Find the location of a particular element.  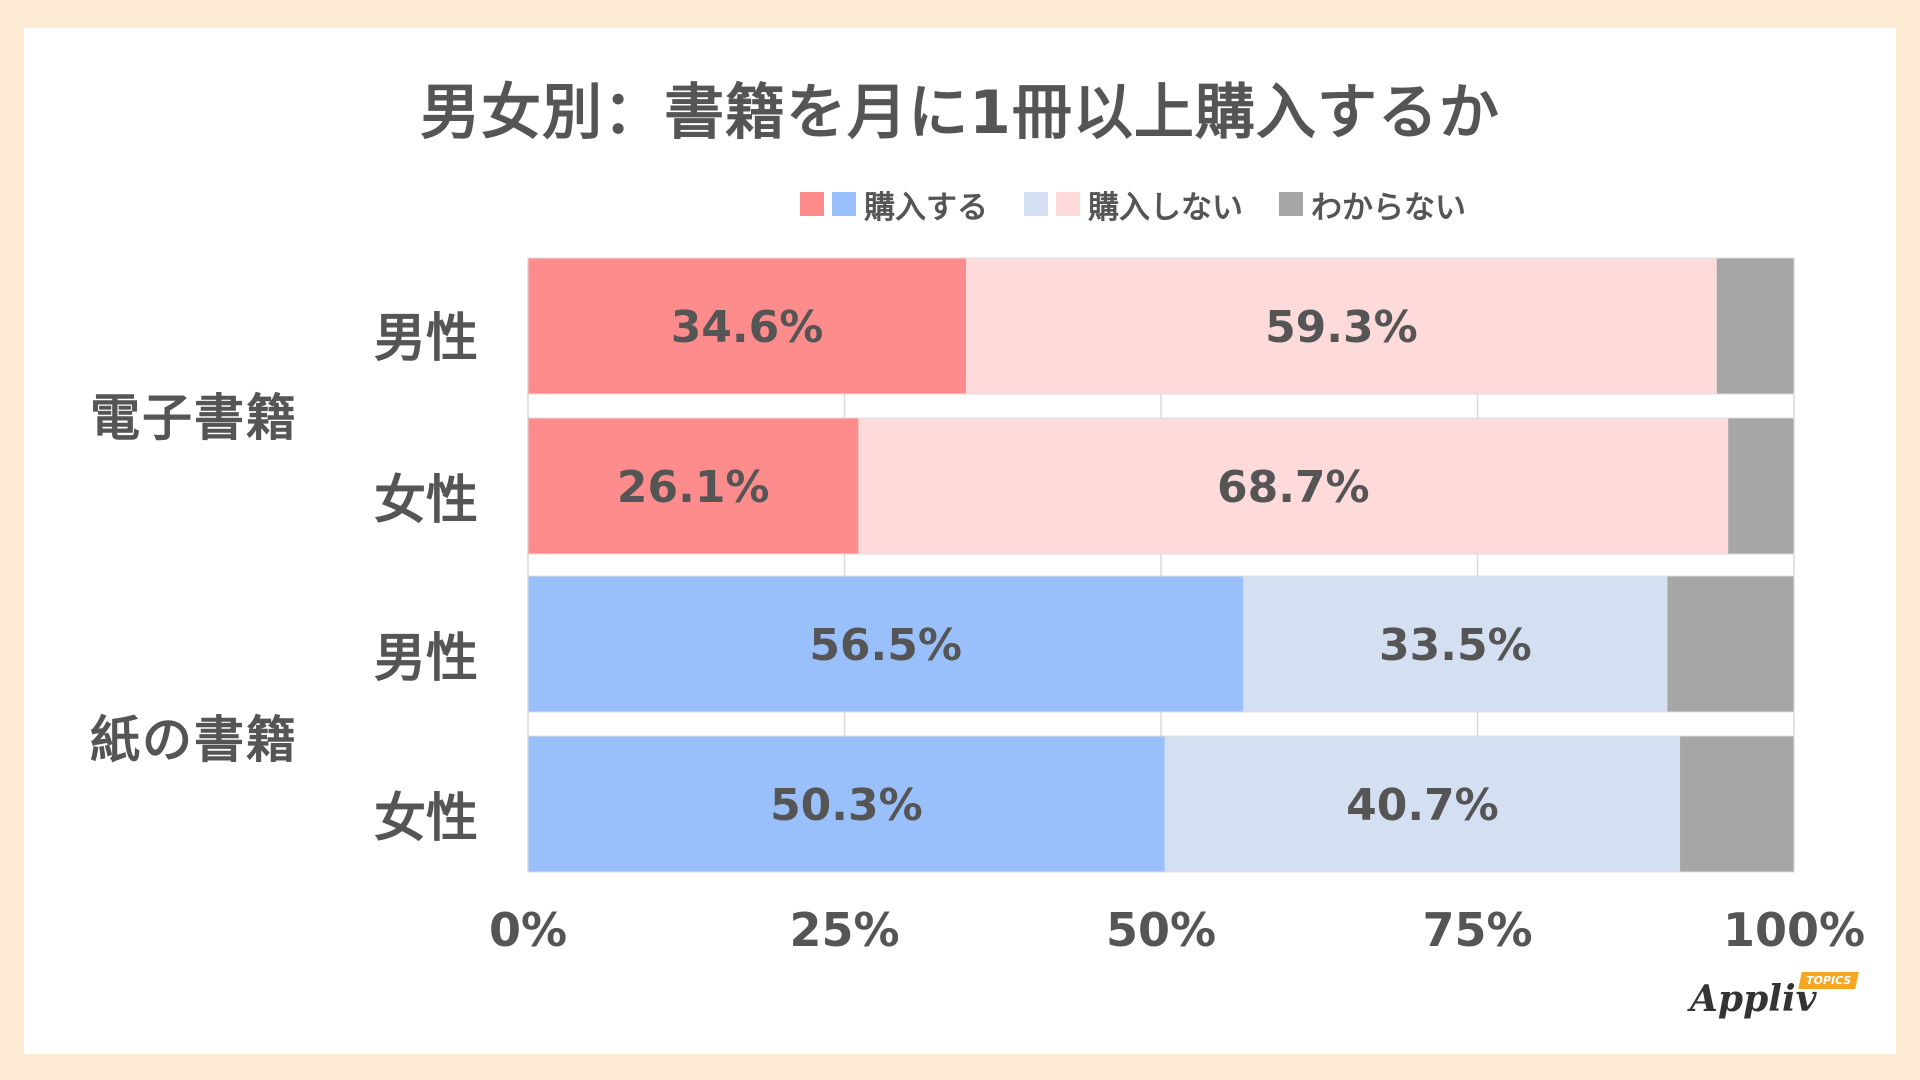

bar-ebook-female-buy is located at coordinates (693, 486).